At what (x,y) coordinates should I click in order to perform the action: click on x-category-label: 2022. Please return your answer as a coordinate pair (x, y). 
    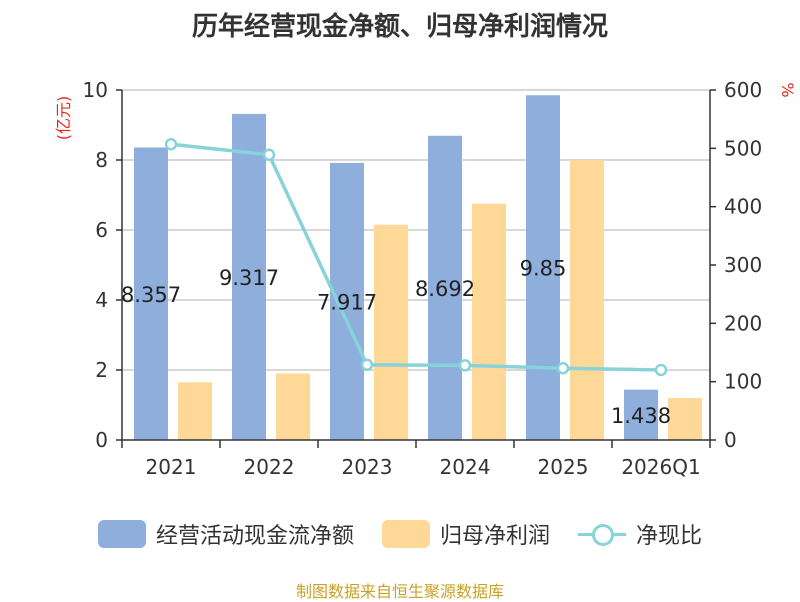
    Looking at the image, I should click on (269, 467).